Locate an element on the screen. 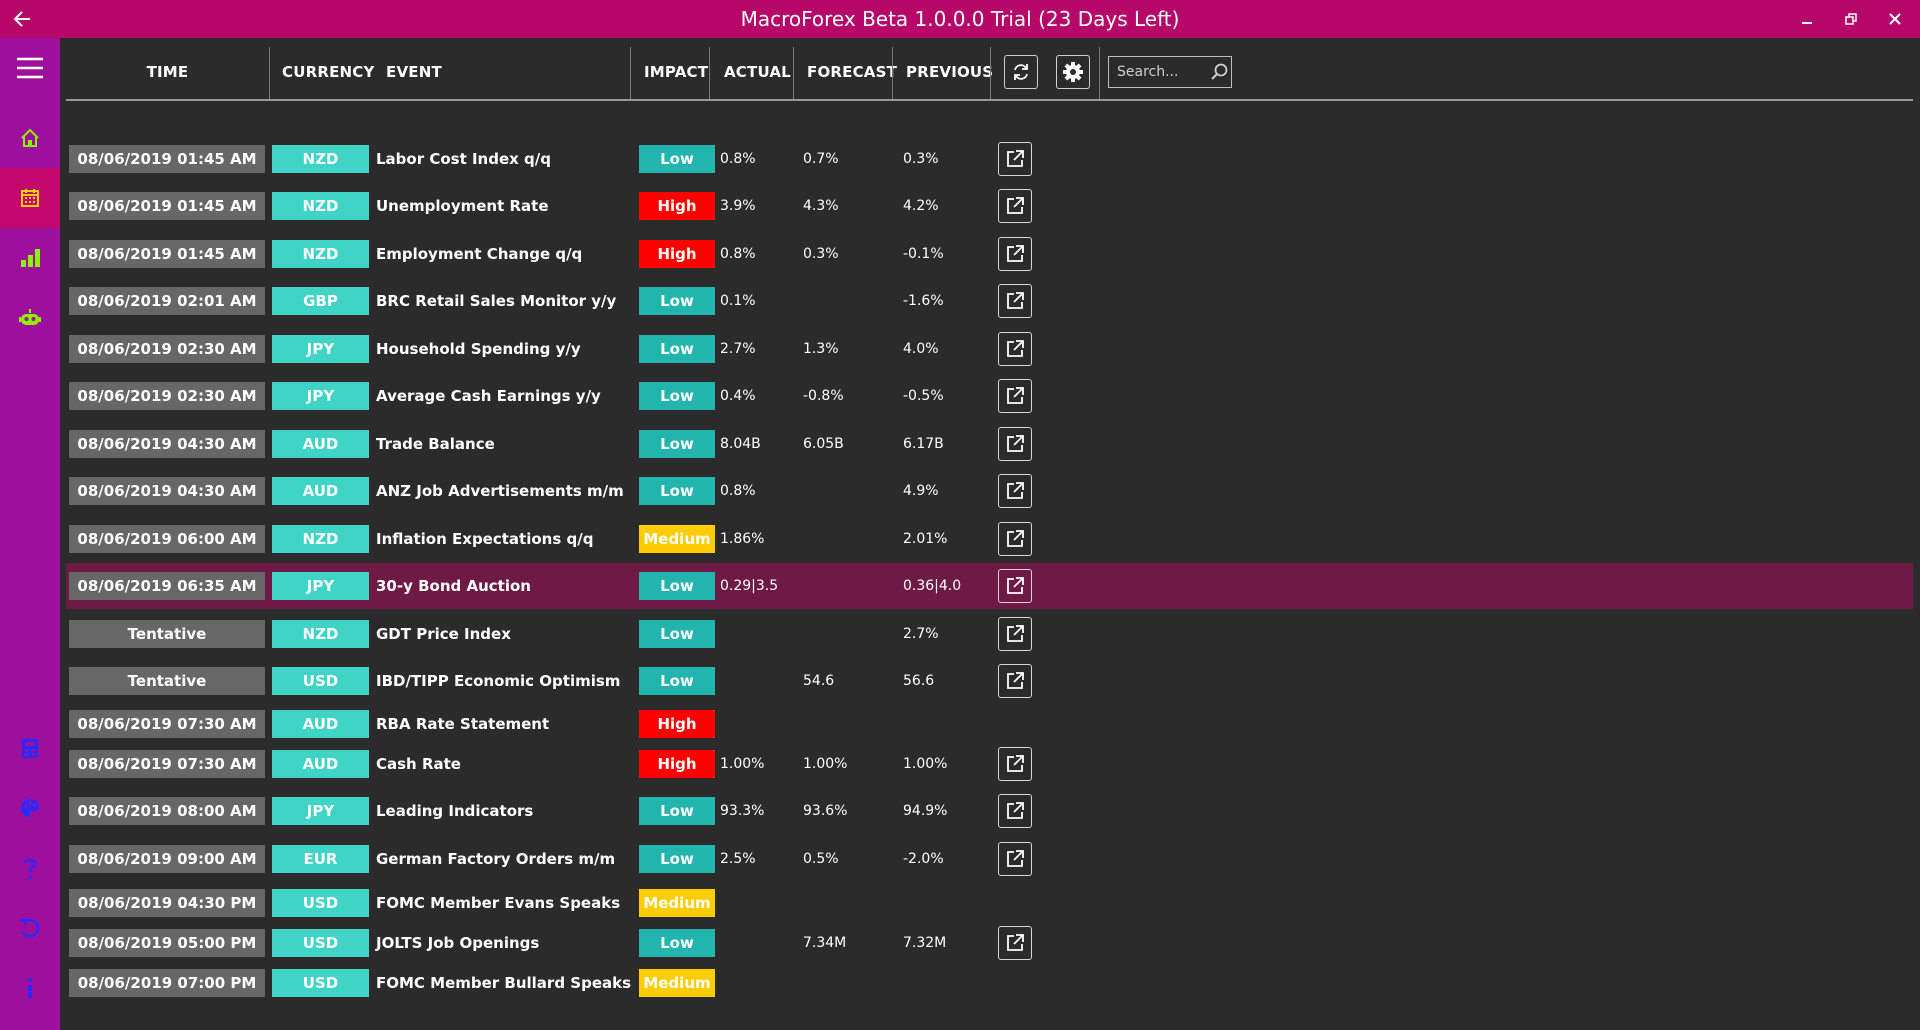 The height and width of the screenshot is (1030, 1920). event-time: 08/06/2019 05:00 PM is located at coordinates (167, 943).